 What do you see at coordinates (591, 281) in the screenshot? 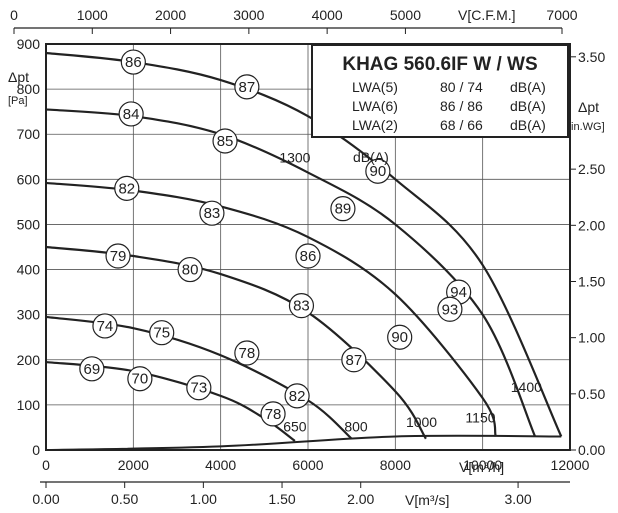
I see `y-right-tick-label: 1.50` at bounding box center [591, 281].